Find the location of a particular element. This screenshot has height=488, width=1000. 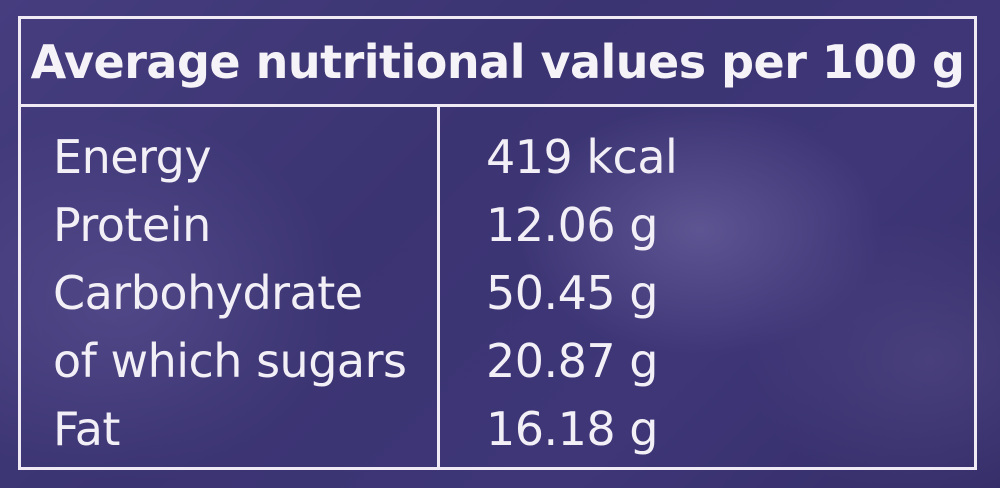

table-title: Average nutritional values per 100 g is located at coordinates (497, 61).